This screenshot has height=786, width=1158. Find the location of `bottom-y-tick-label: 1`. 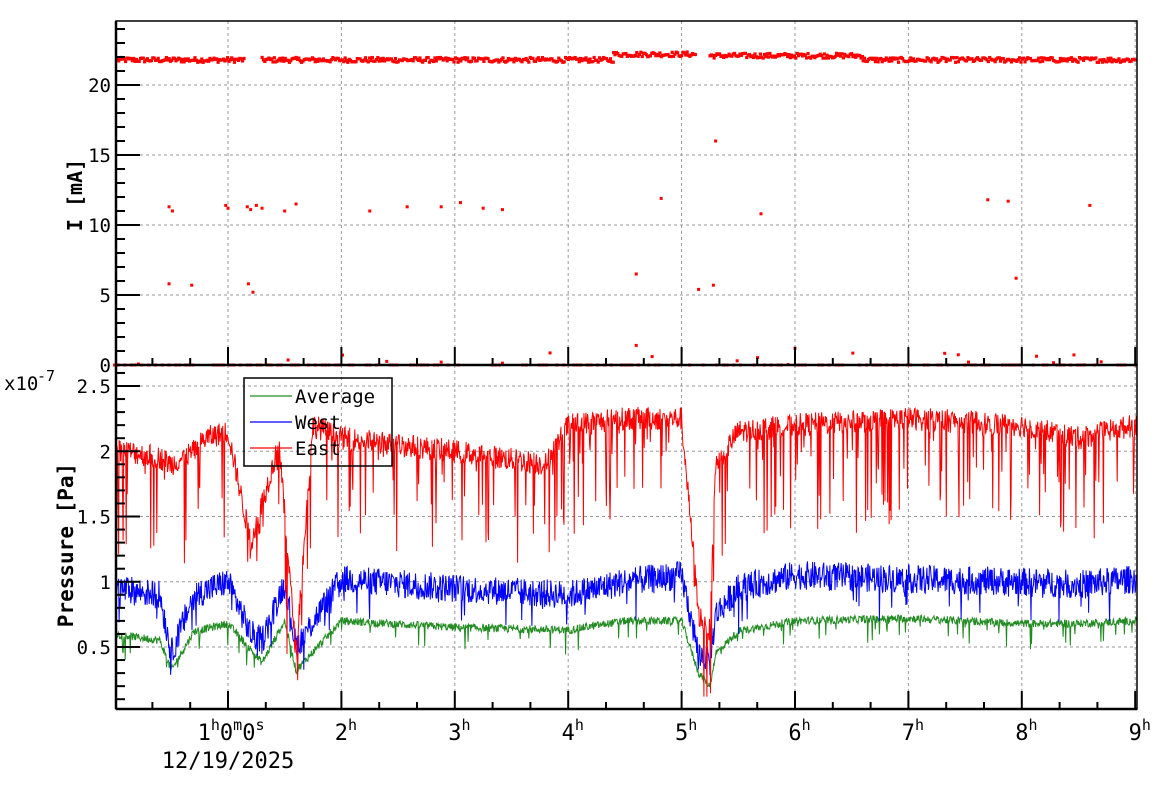

bottom-y-tick-label: 1 is located at coordinates (105, 583).